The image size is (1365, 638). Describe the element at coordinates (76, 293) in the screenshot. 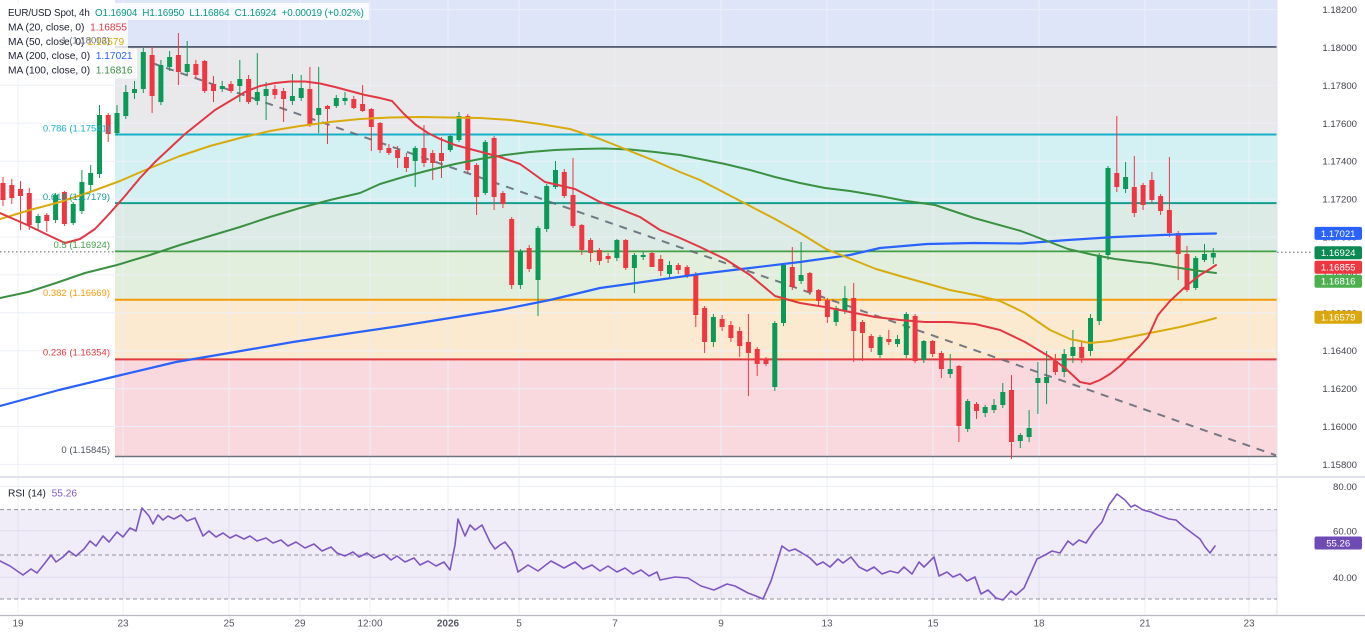

I see `svg-text: 0.382 (1.16669)` at that location.